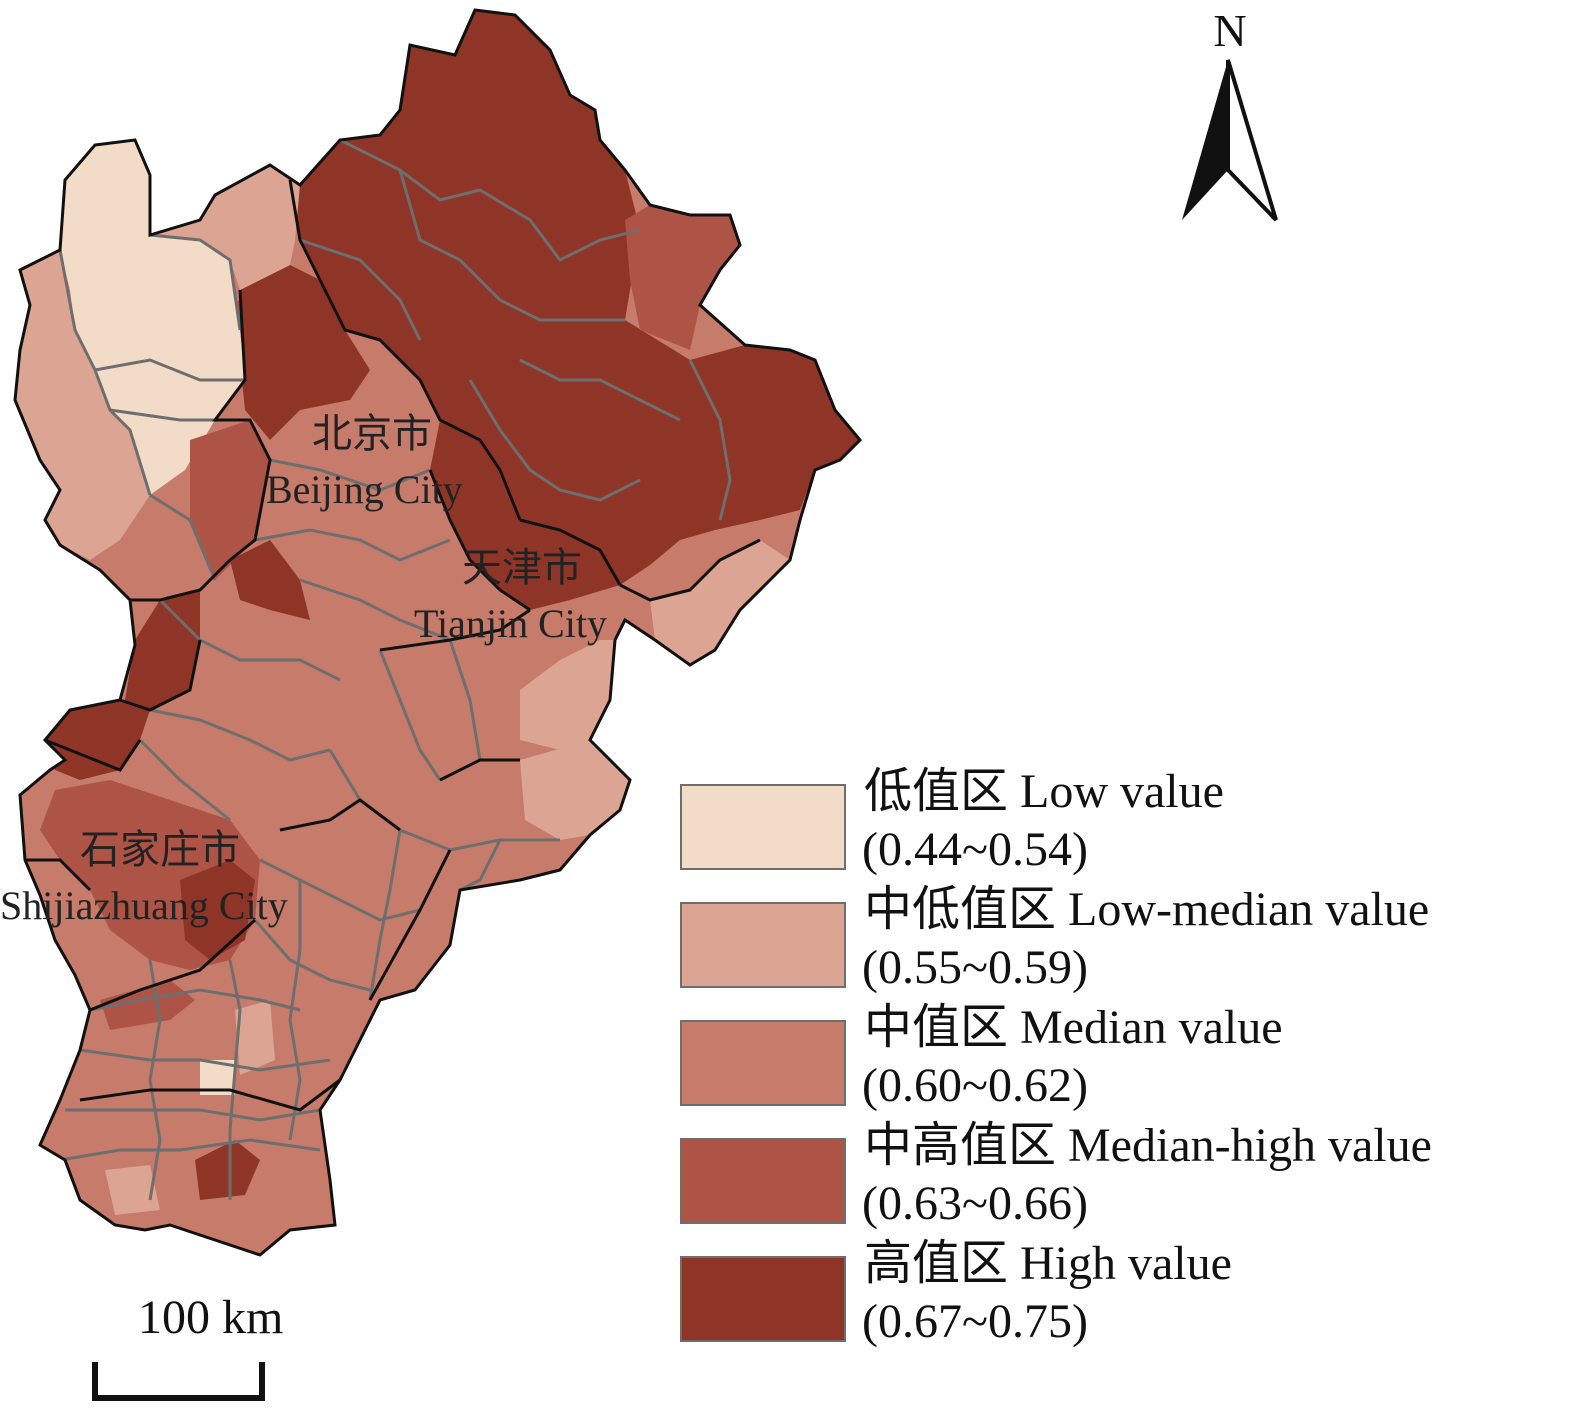 Image resolution: width=1575 pixels, height=1413 pixels. Describe the element at coordinates (522, 567) in the screenshot. I see `tianjin-label-cn: 天津市` at that location.